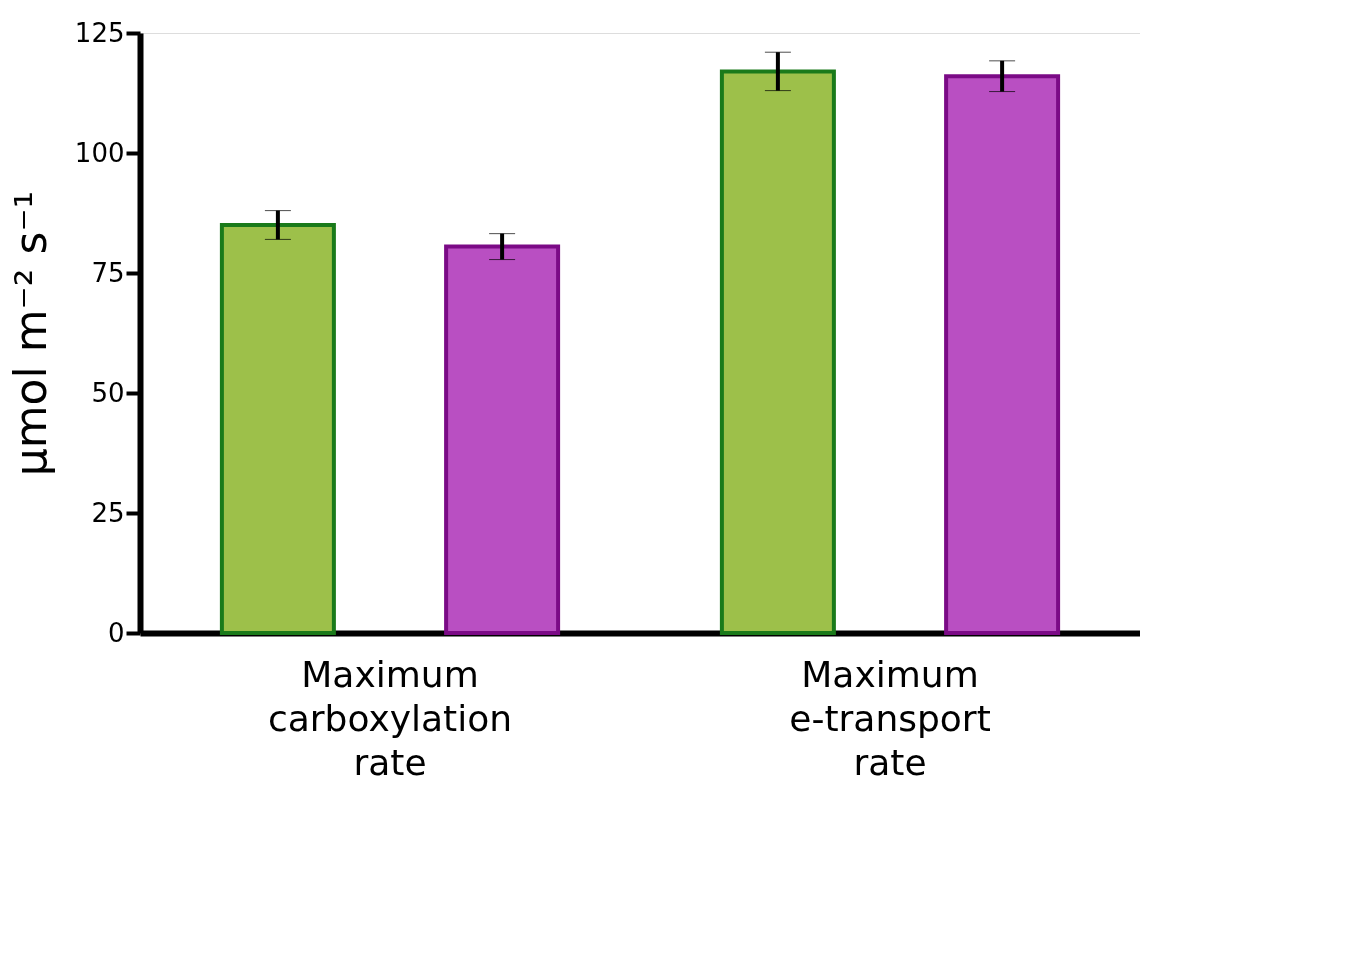  I want to click on x-tick-label: Maximum e-transport rate, so click(890, 718).